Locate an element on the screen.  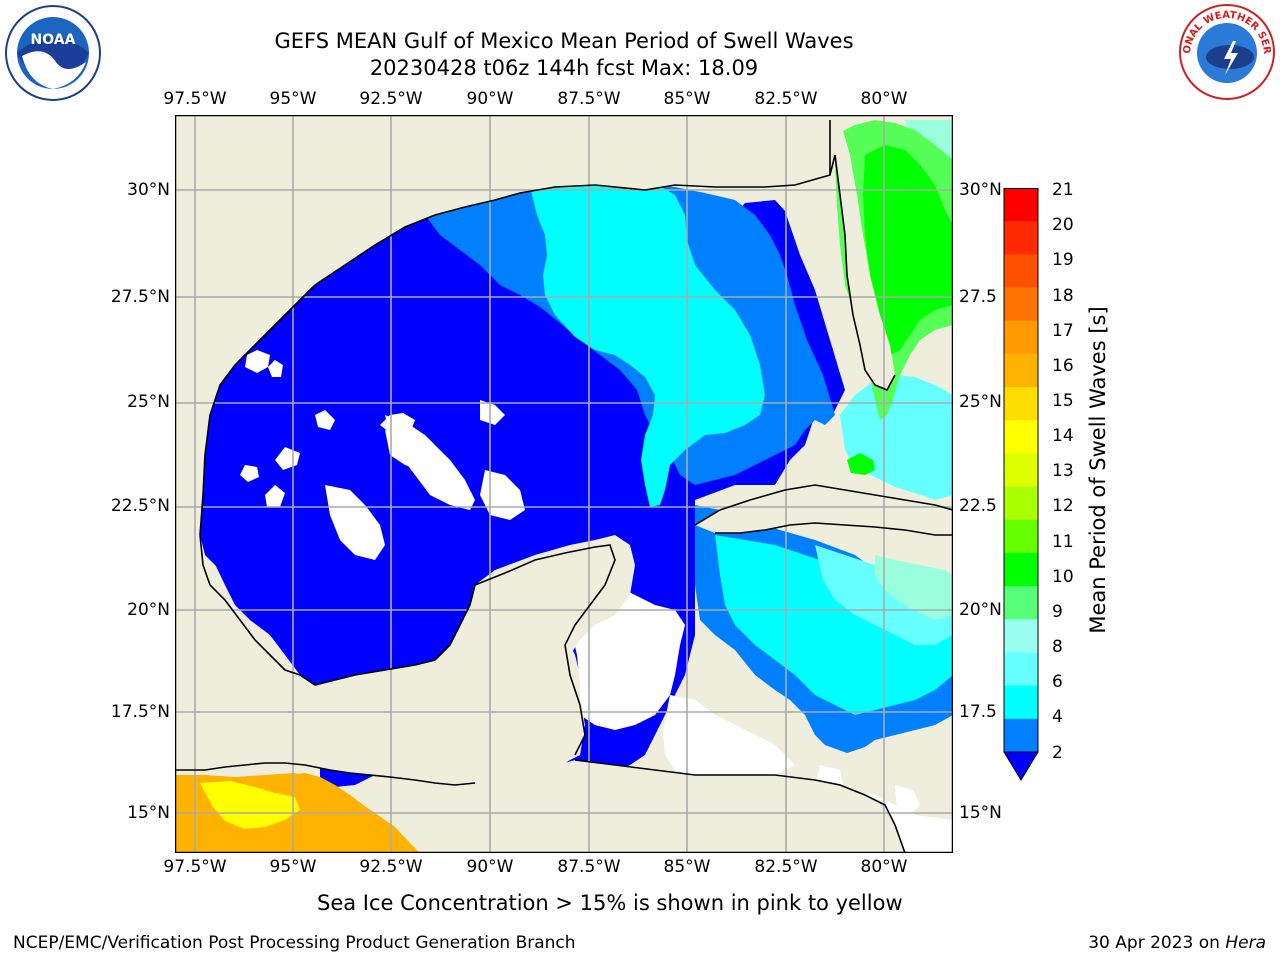
pacific-swell-south-yellow is located at coordinates (250, 805).